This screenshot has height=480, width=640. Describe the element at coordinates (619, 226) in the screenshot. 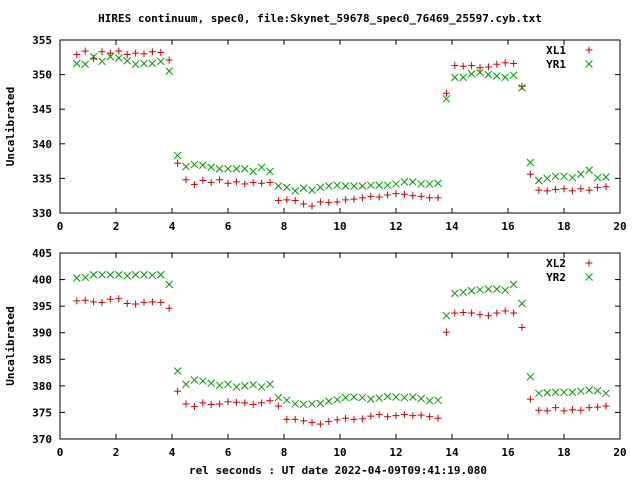

I see `x-tick-label: 20` at that location.